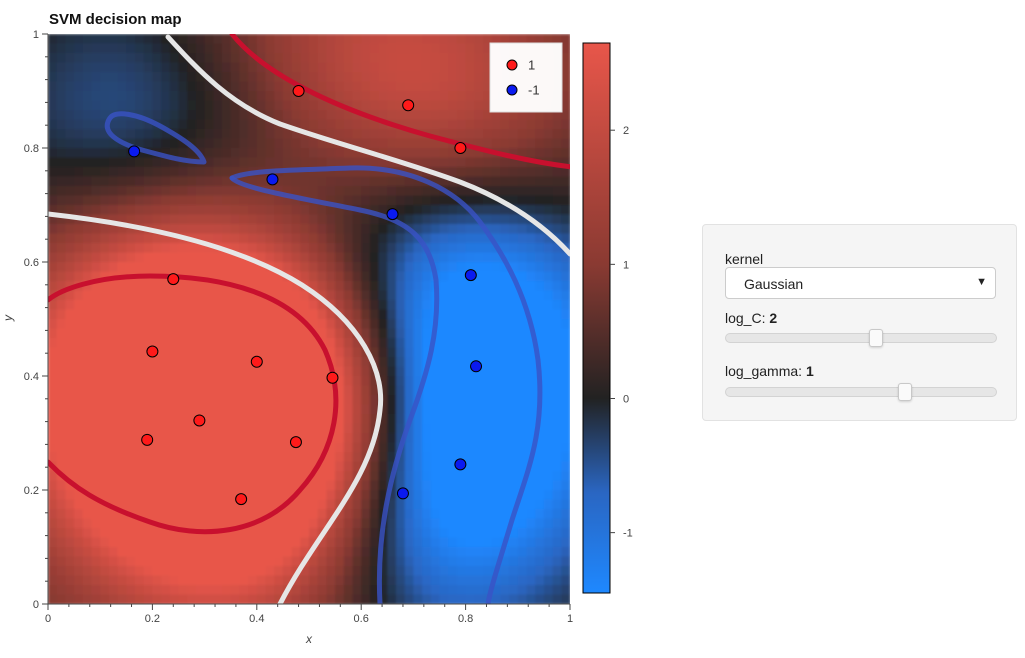 This screenshot has width=1025, height=658. What do you see at coordinates (861, 392) in the screenshot?
I see `log-gamma-slider` at bounding box center [861, 392].